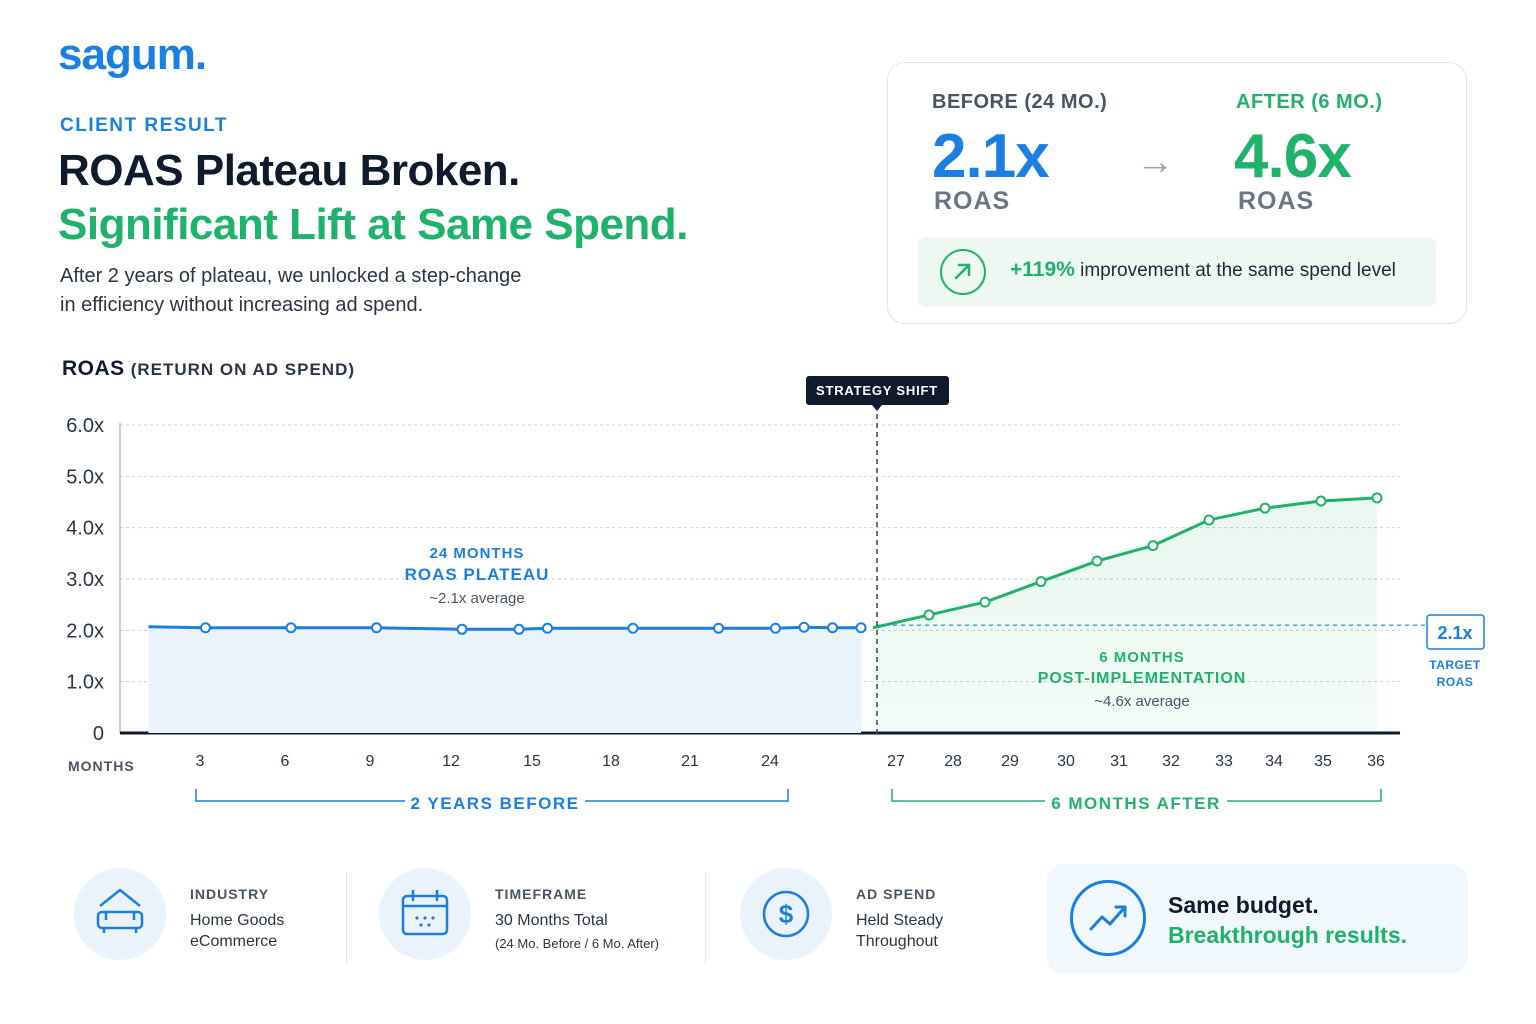  I want to click on dollar-icon: $, so click(786, 914).